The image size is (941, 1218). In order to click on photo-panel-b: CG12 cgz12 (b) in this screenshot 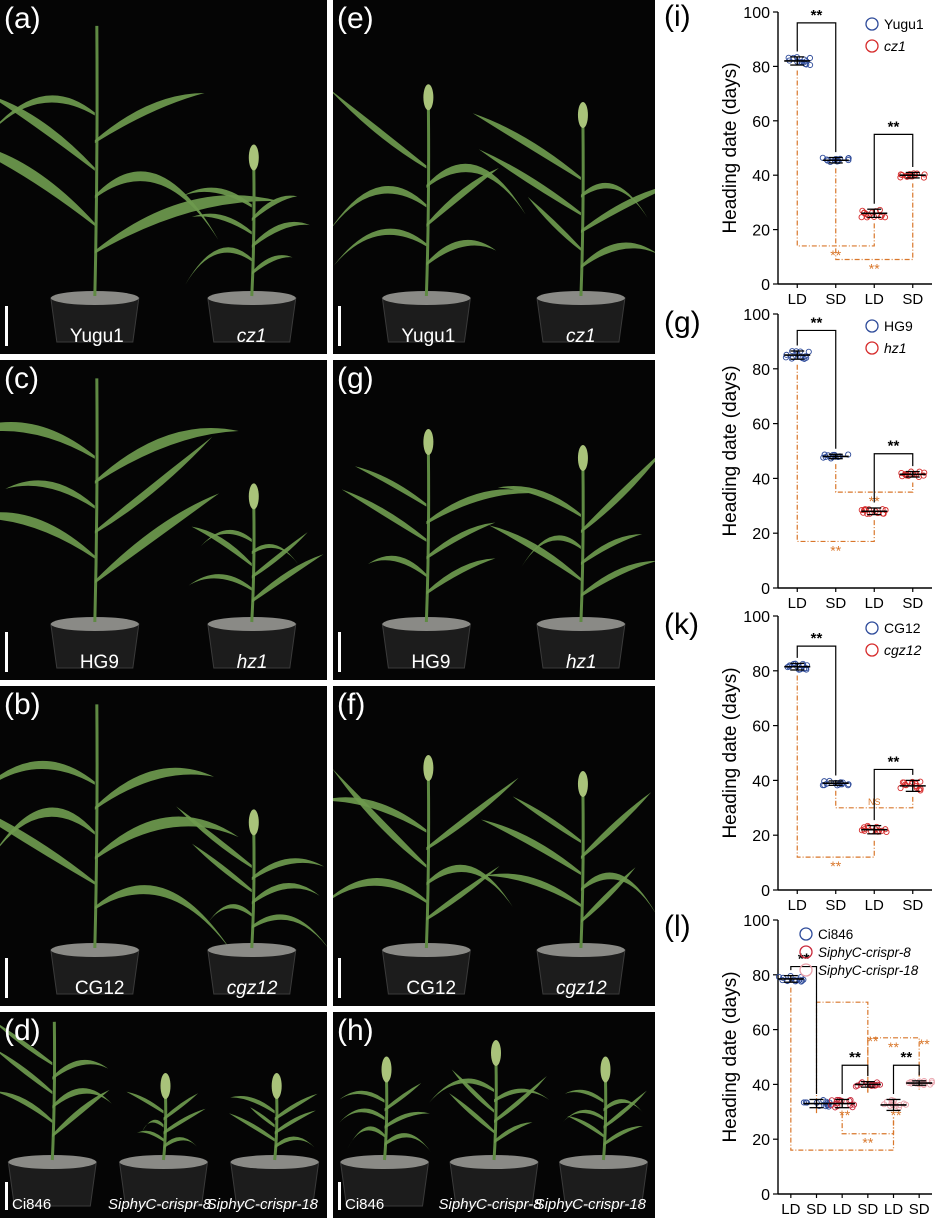, I will do `click(163, 846)`.